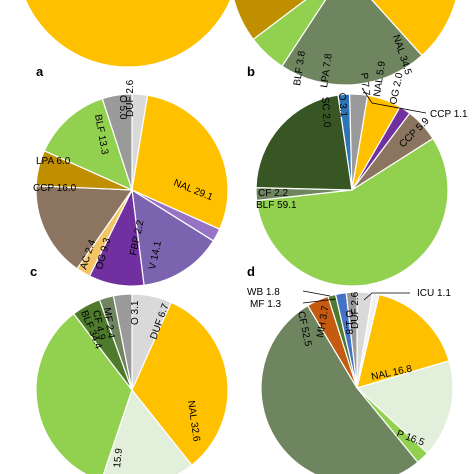  Describe the element at coordinates (117, 142) in the screenshot. I see `pie-slice-c-o` at that location.